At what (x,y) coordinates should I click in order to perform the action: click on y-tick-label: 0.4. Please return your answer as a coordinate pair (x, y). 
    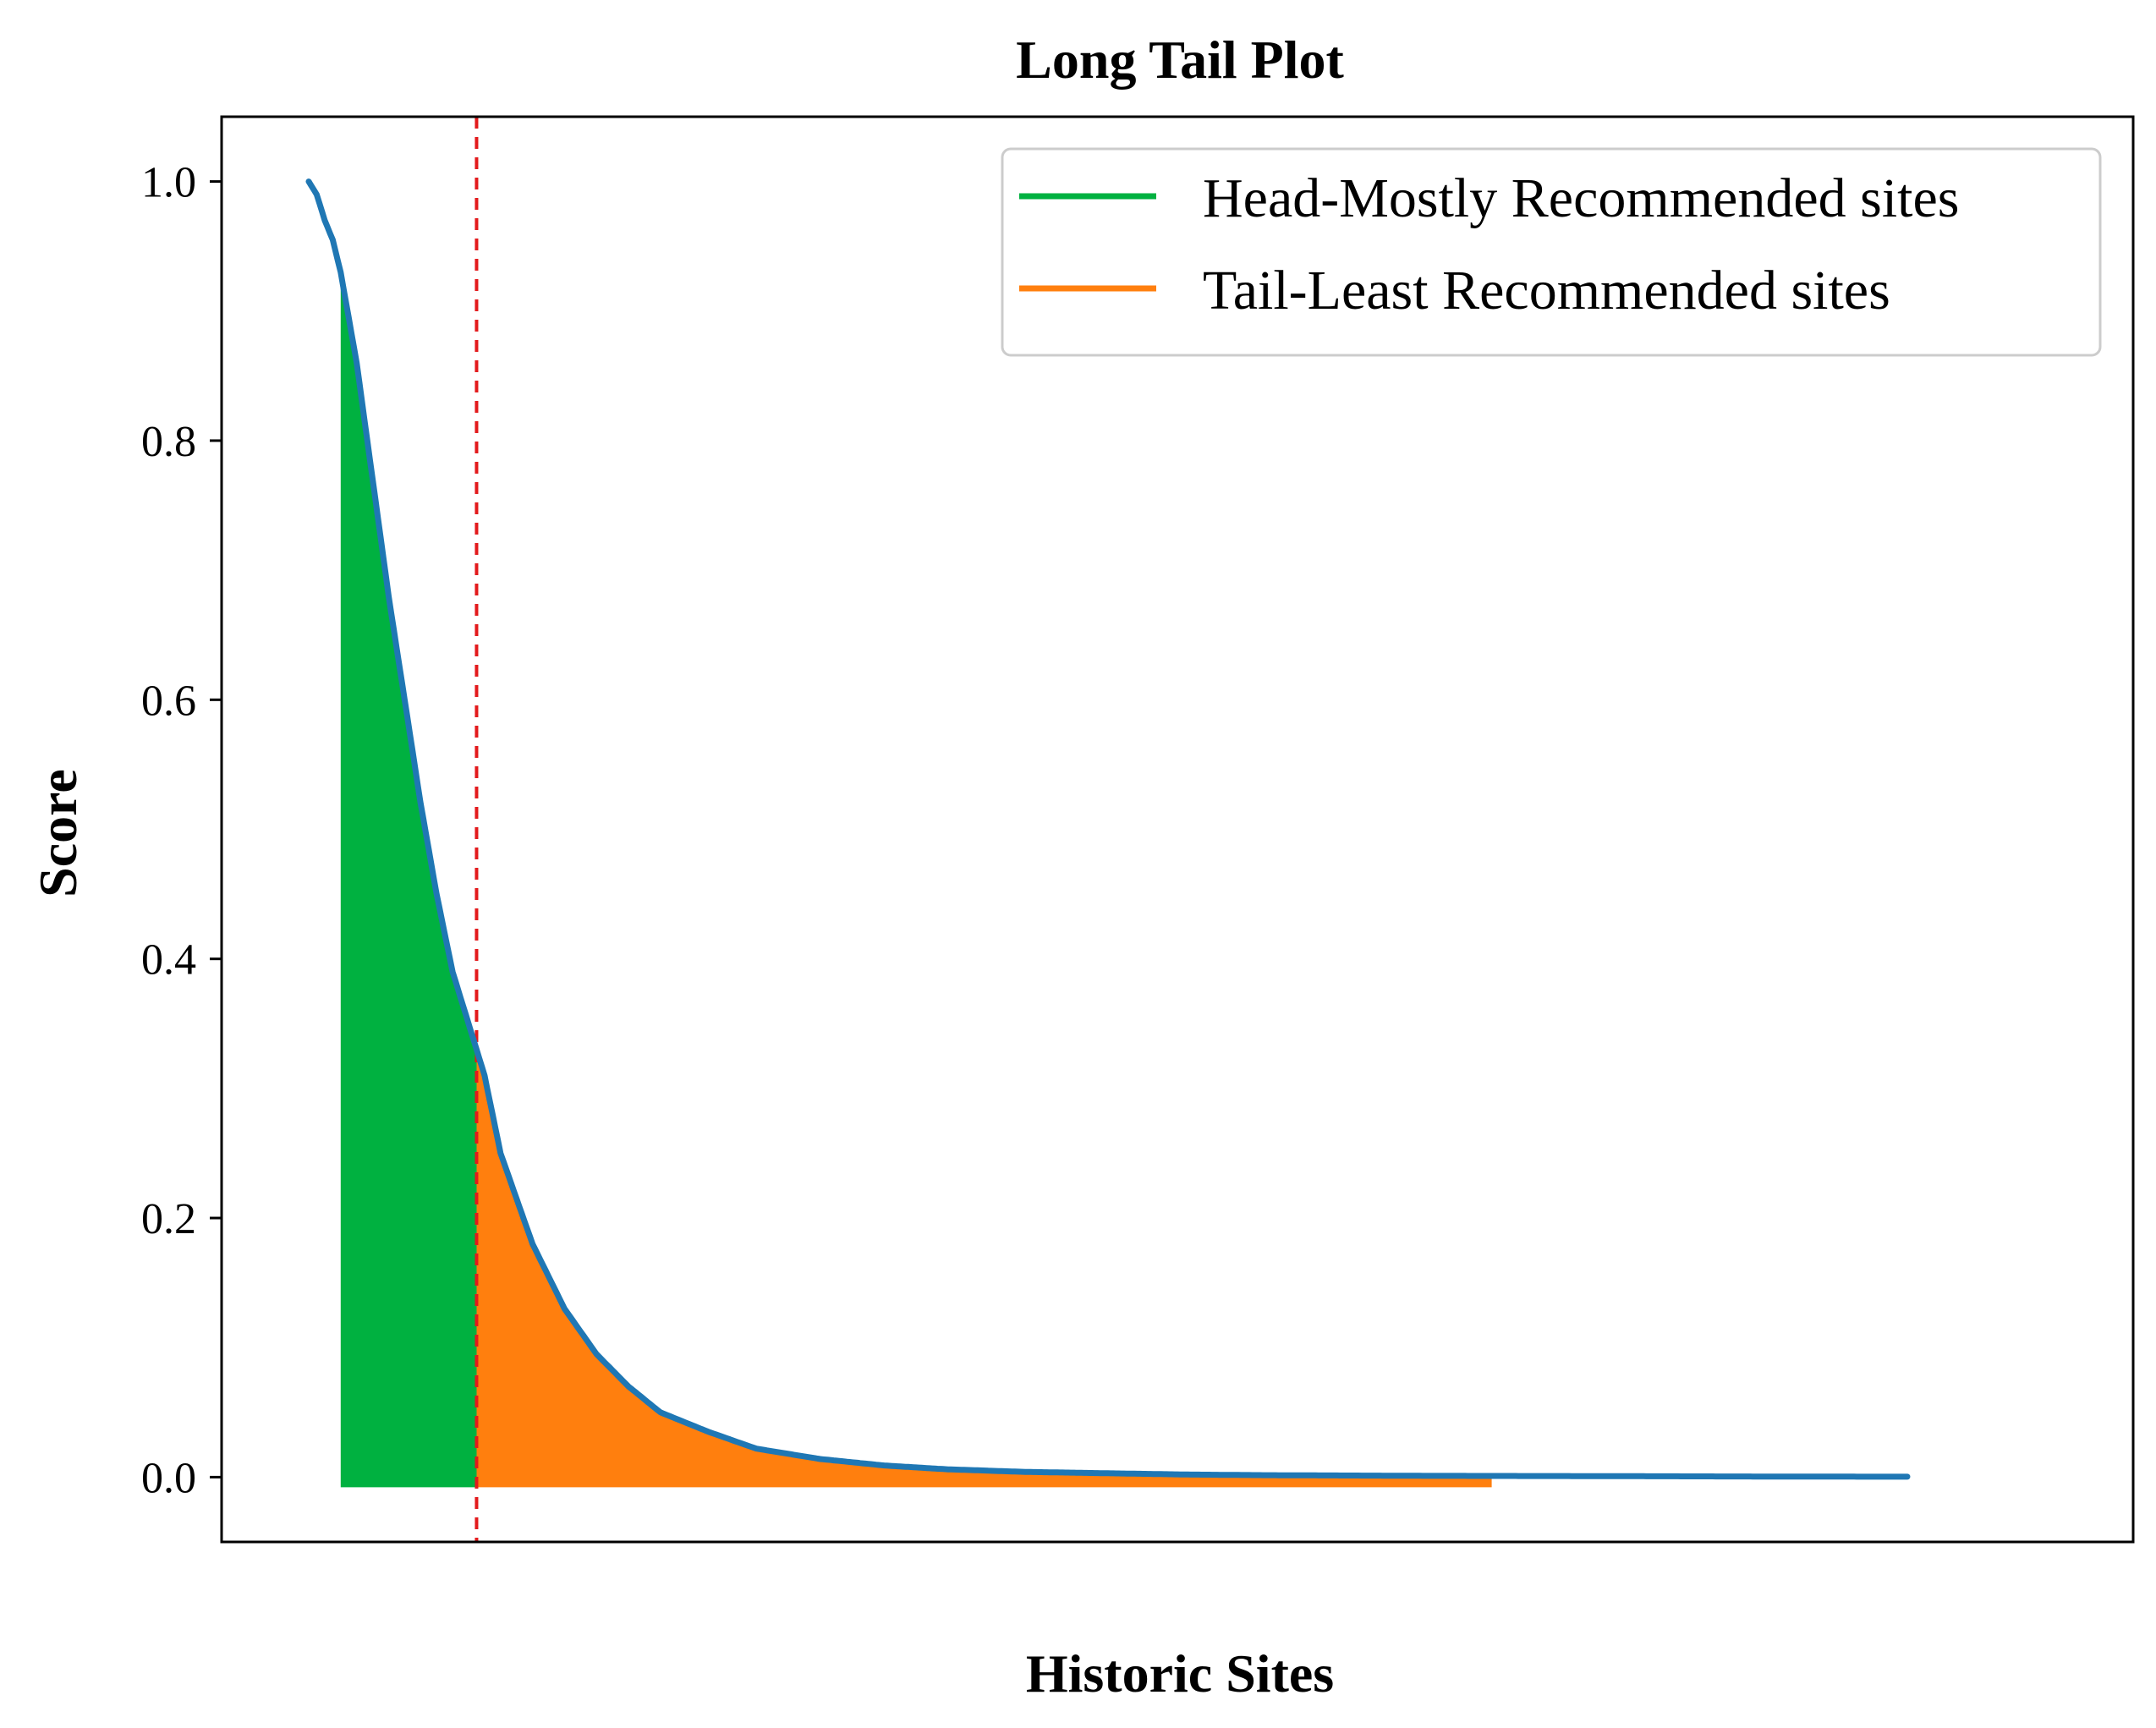
    Looking at the image, I should click on (169, 961).